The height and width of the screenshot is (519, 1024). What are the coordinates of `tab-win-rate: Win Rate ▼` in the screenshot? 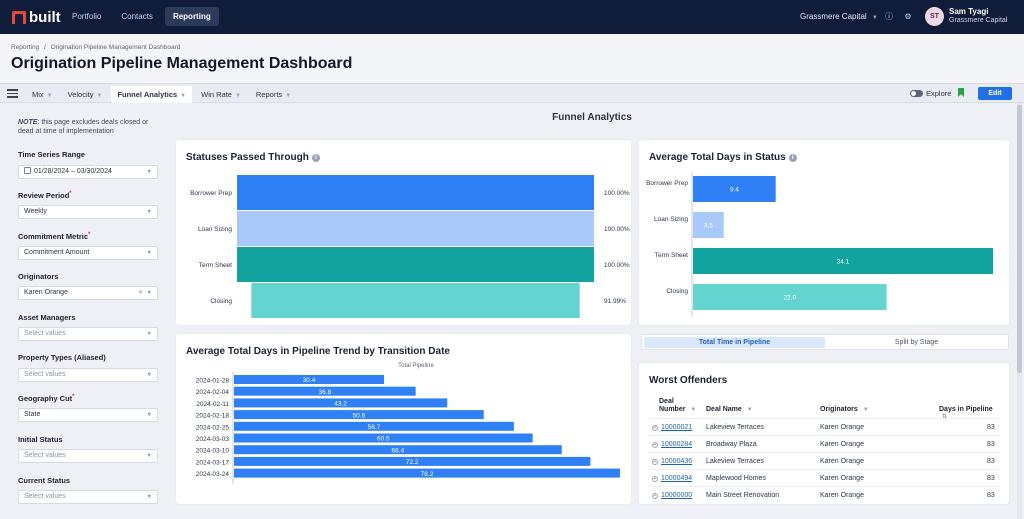 It's located at (221, 94).